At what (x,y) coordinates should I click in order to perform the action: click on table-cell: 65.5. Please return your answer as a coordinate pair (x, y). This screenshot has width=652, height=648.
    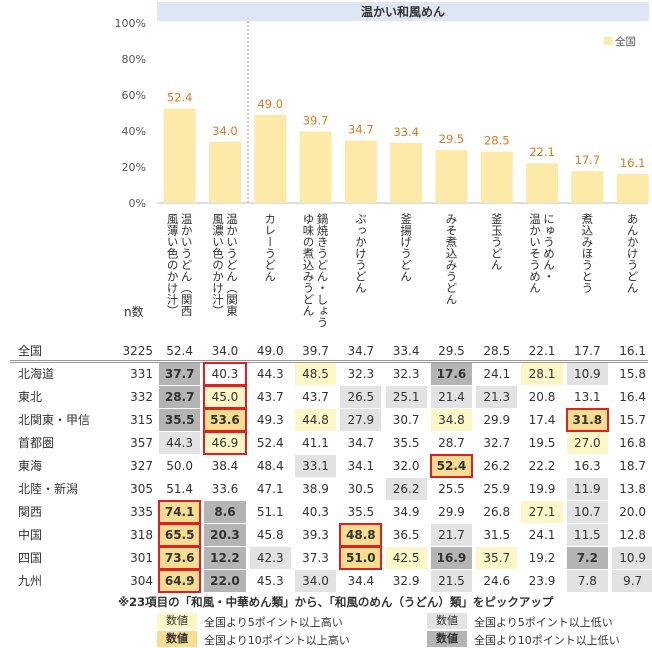
    Looking at the image, I should click on (180, 535).